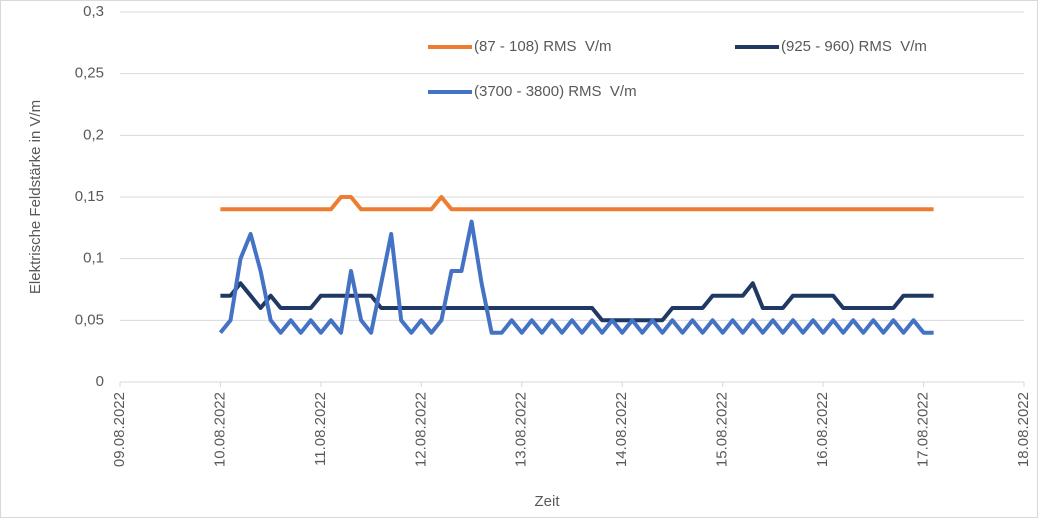 The height and width of the screenshot is (518, 1038). I want to click on y-tick-label: 0,15, so click(89, 196).